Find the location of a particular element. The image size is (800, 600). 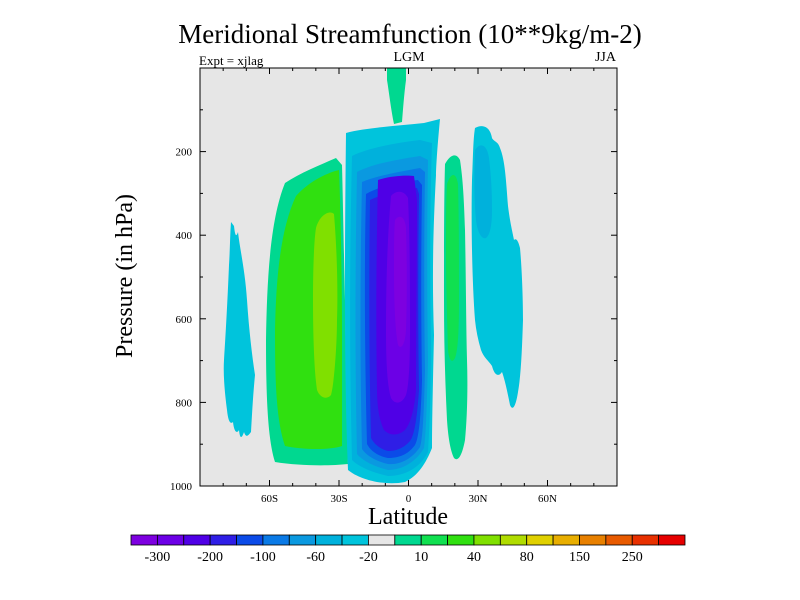

colorbar-label: 150 is located at coordinates (579, 557).